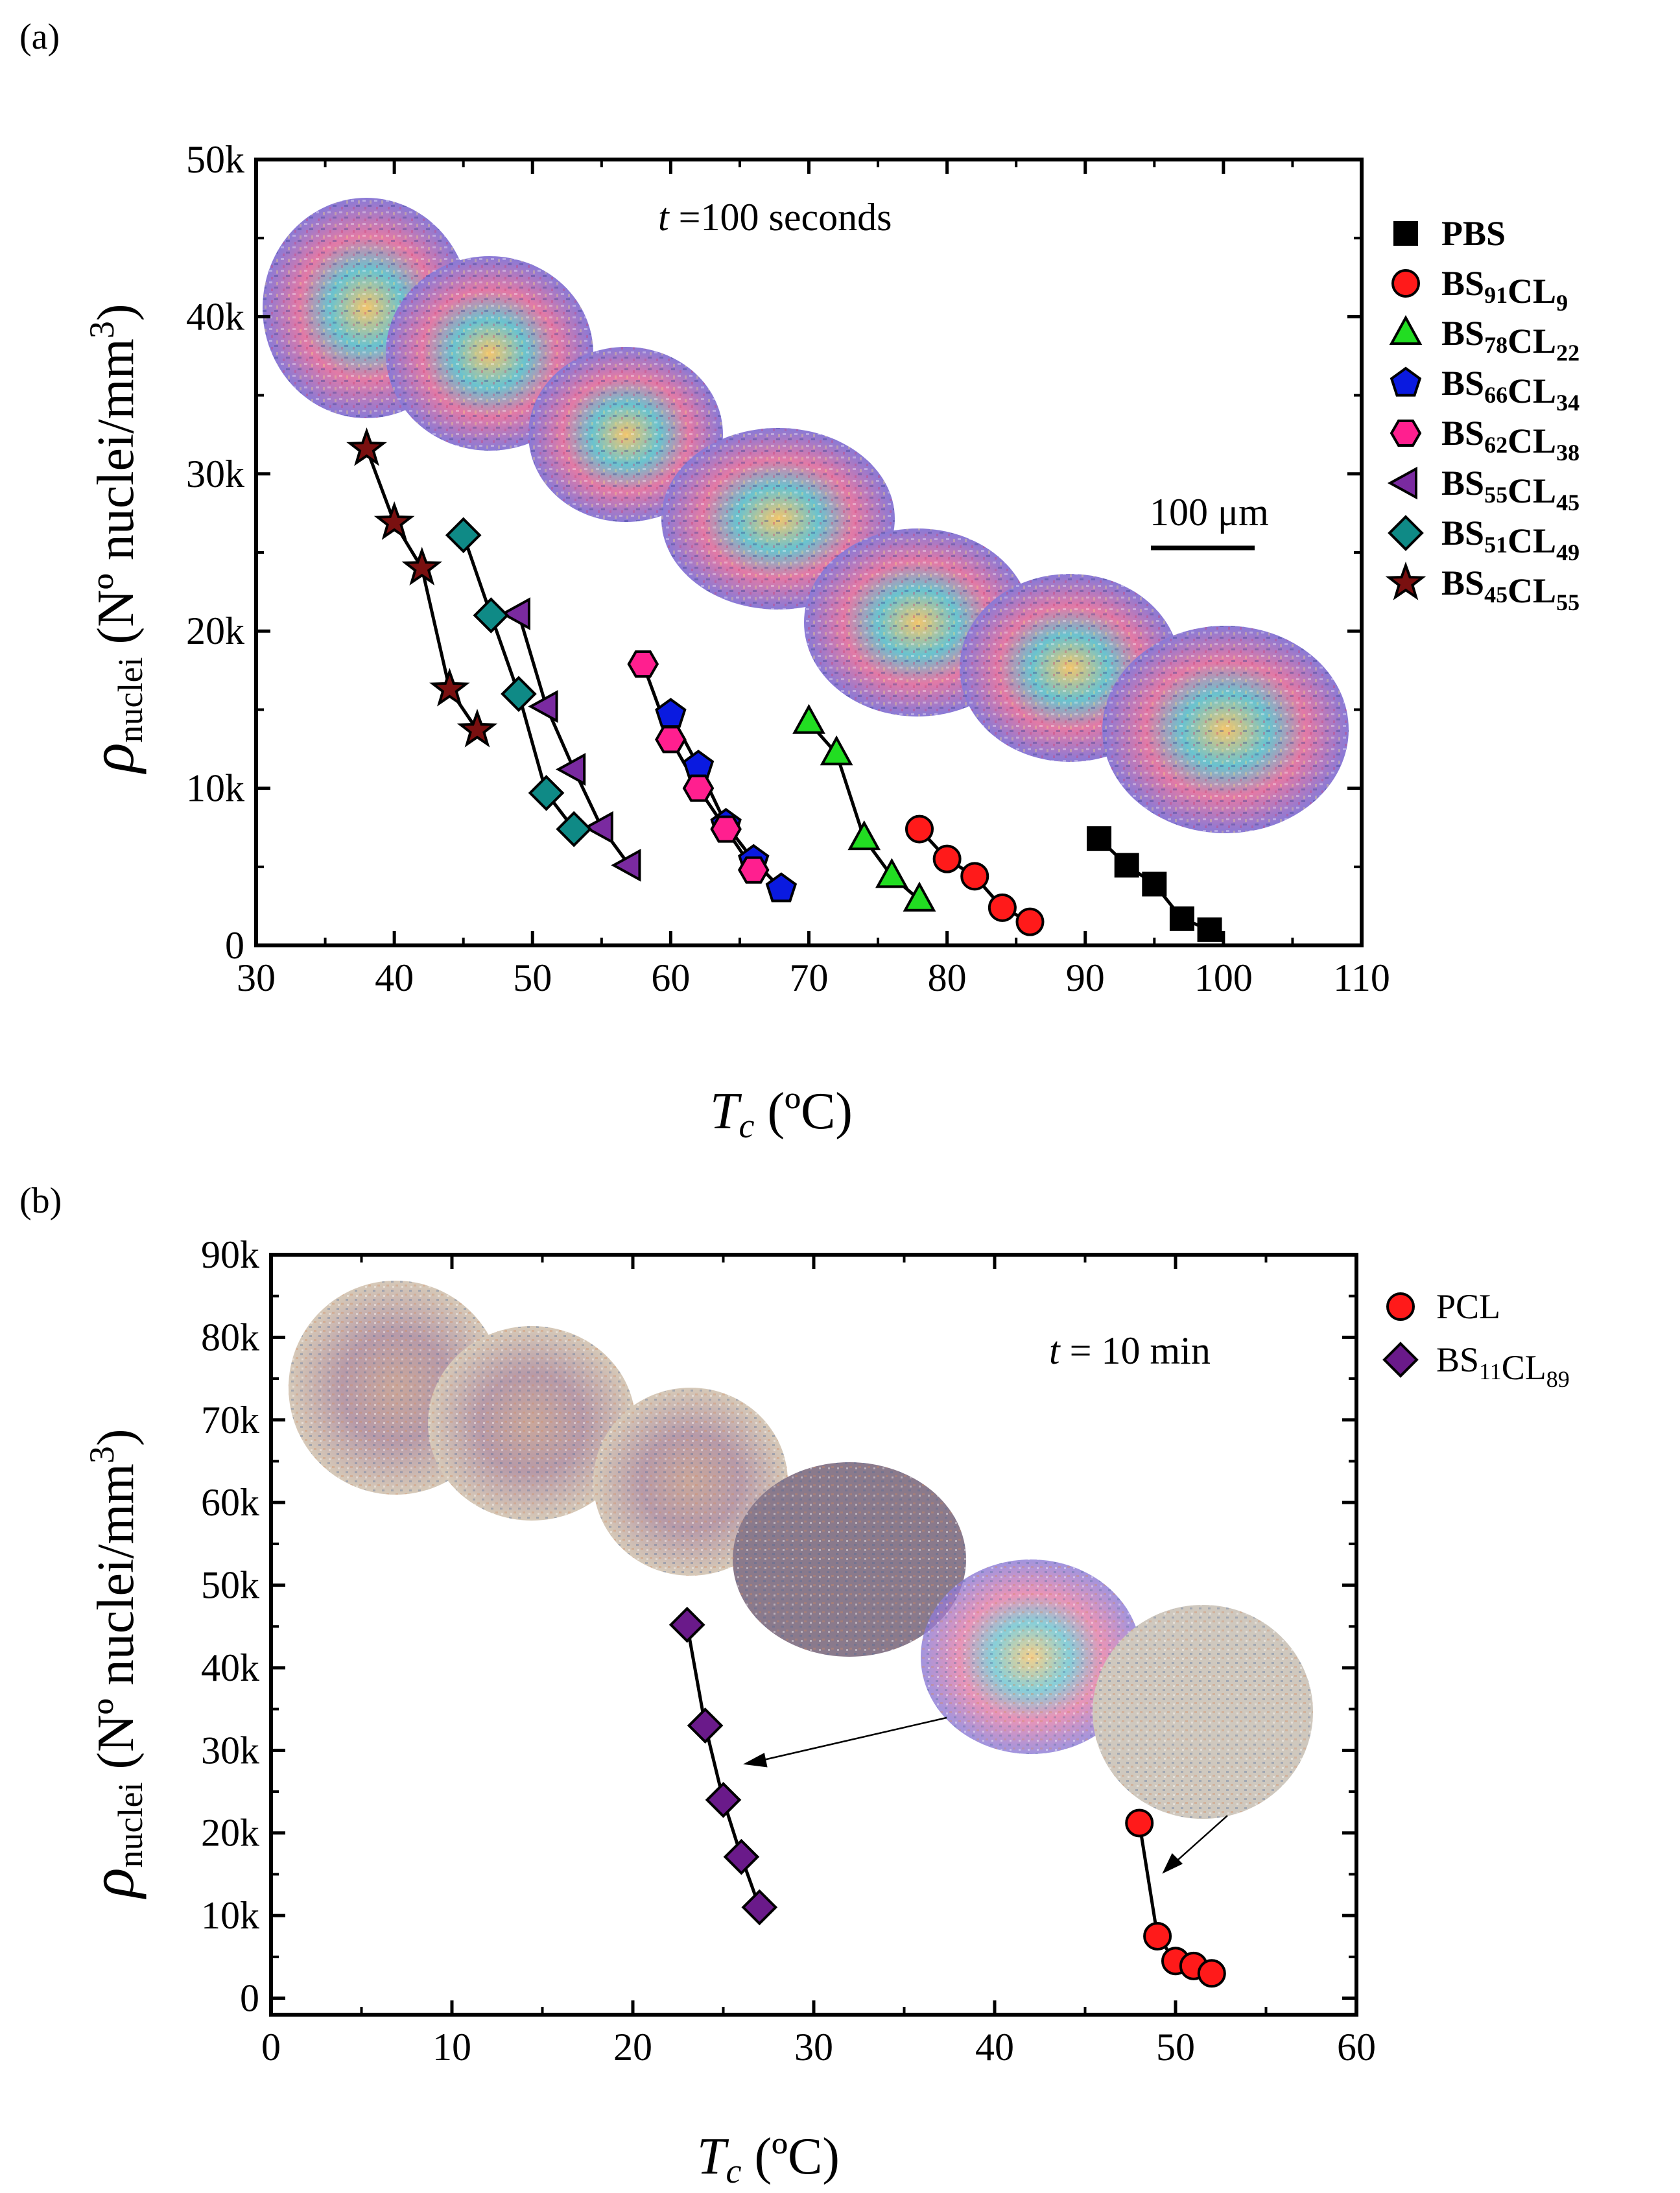 Image resolution: width=1680 pixels, height=2193 pixels. What do you see at coordinates (864, 811) in the screenshot?
I see `series-line` at bounding box center [864, 811].